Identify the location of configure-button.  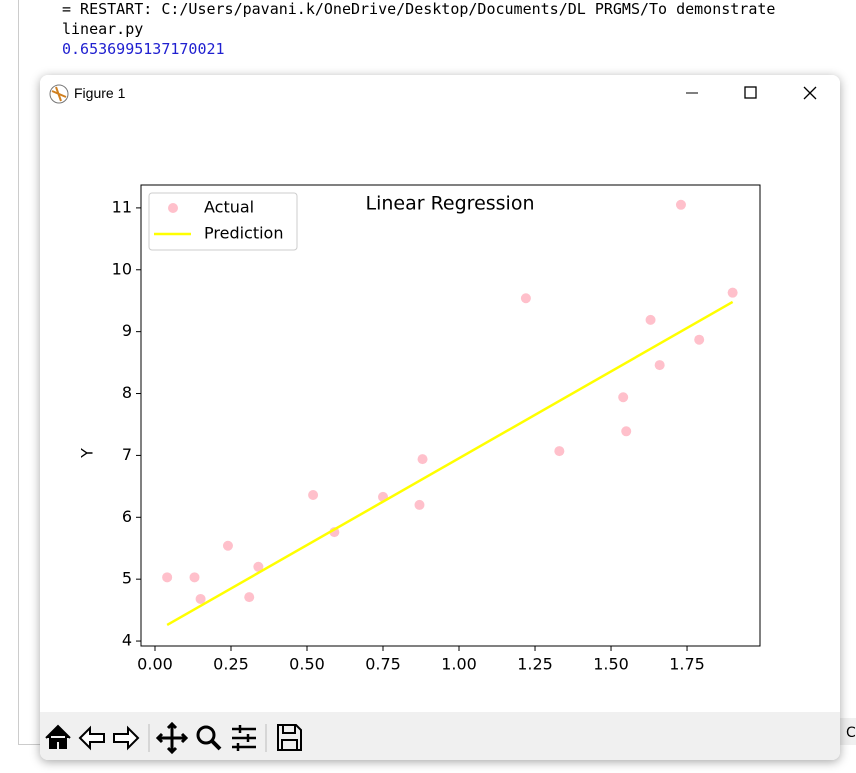
(244, 738).